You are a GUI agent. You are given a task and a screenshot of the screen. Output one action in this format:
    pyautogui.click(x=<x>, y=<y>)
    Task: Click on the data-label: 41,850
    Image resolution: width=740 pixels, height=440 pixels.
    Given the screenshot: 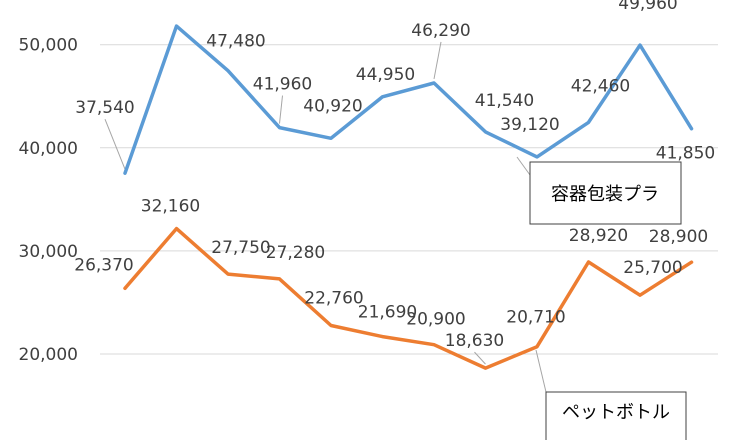 What is the action you would take?
    pyautogui.click(x=685, y=154)
    